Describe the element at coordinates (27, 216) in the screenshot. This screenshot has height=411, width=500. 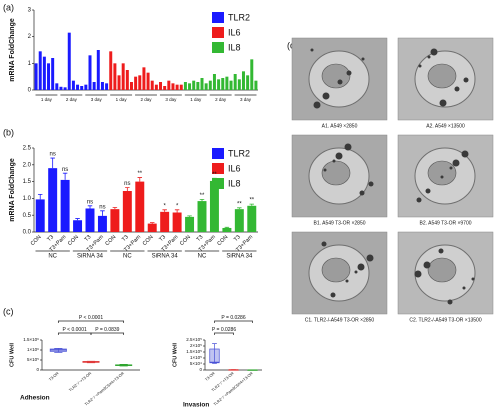
I see `y-tick-label: 0.5` at that location.